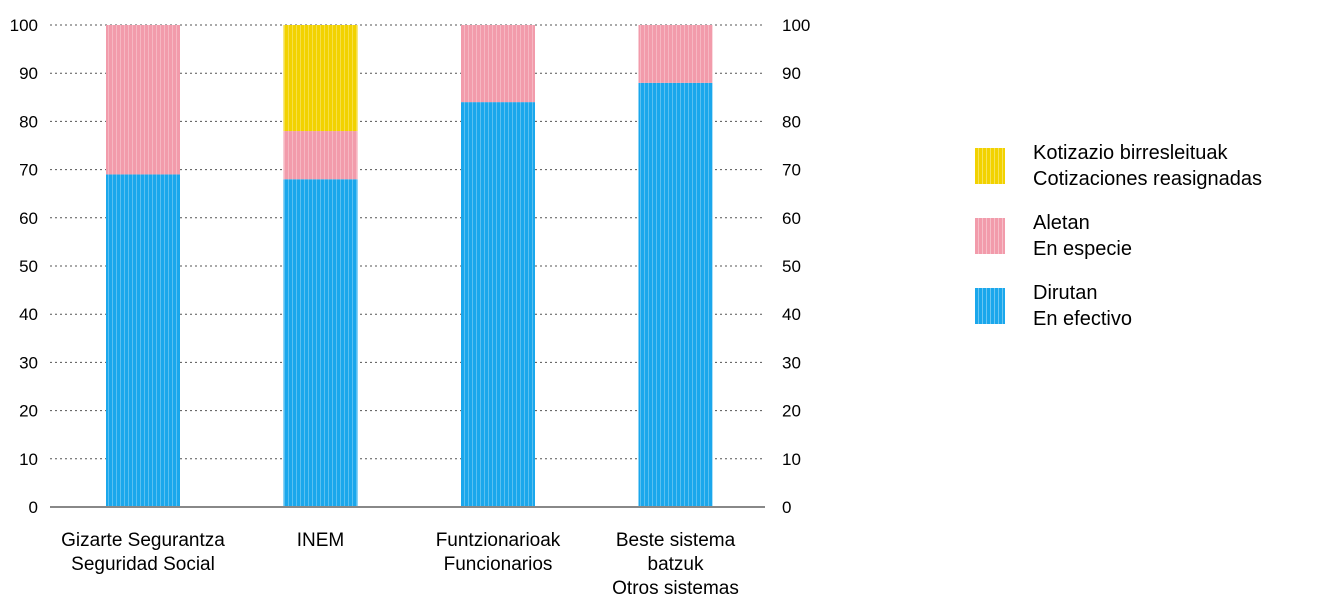  I want to click on y-tick-label-right: 70, so click(791, 170).